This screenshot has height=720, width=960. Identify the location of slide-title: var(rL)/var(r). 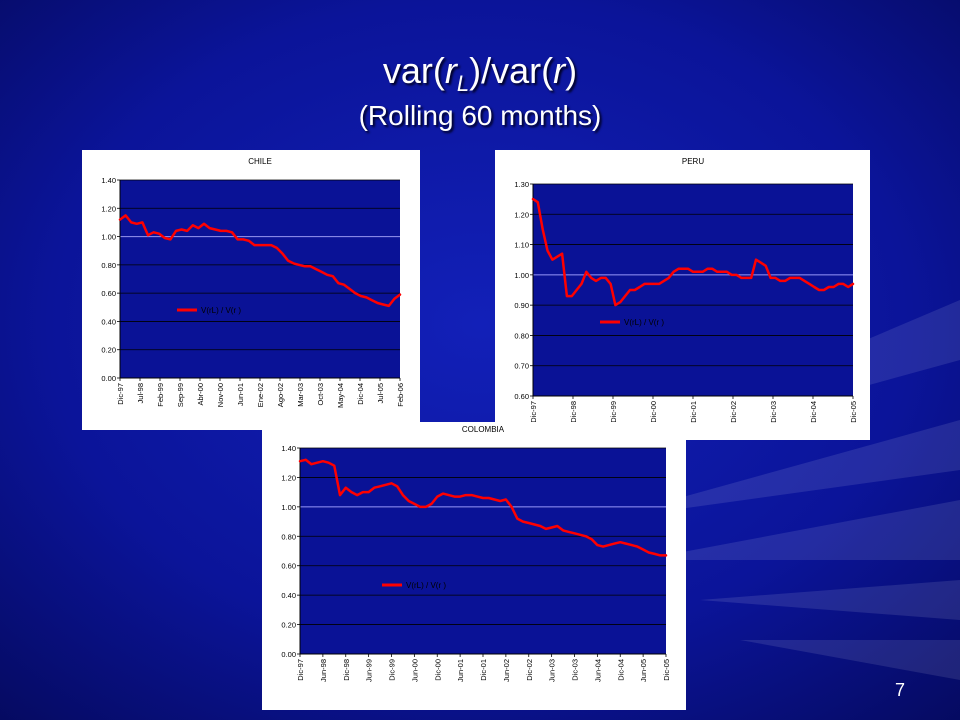
(480, 73).